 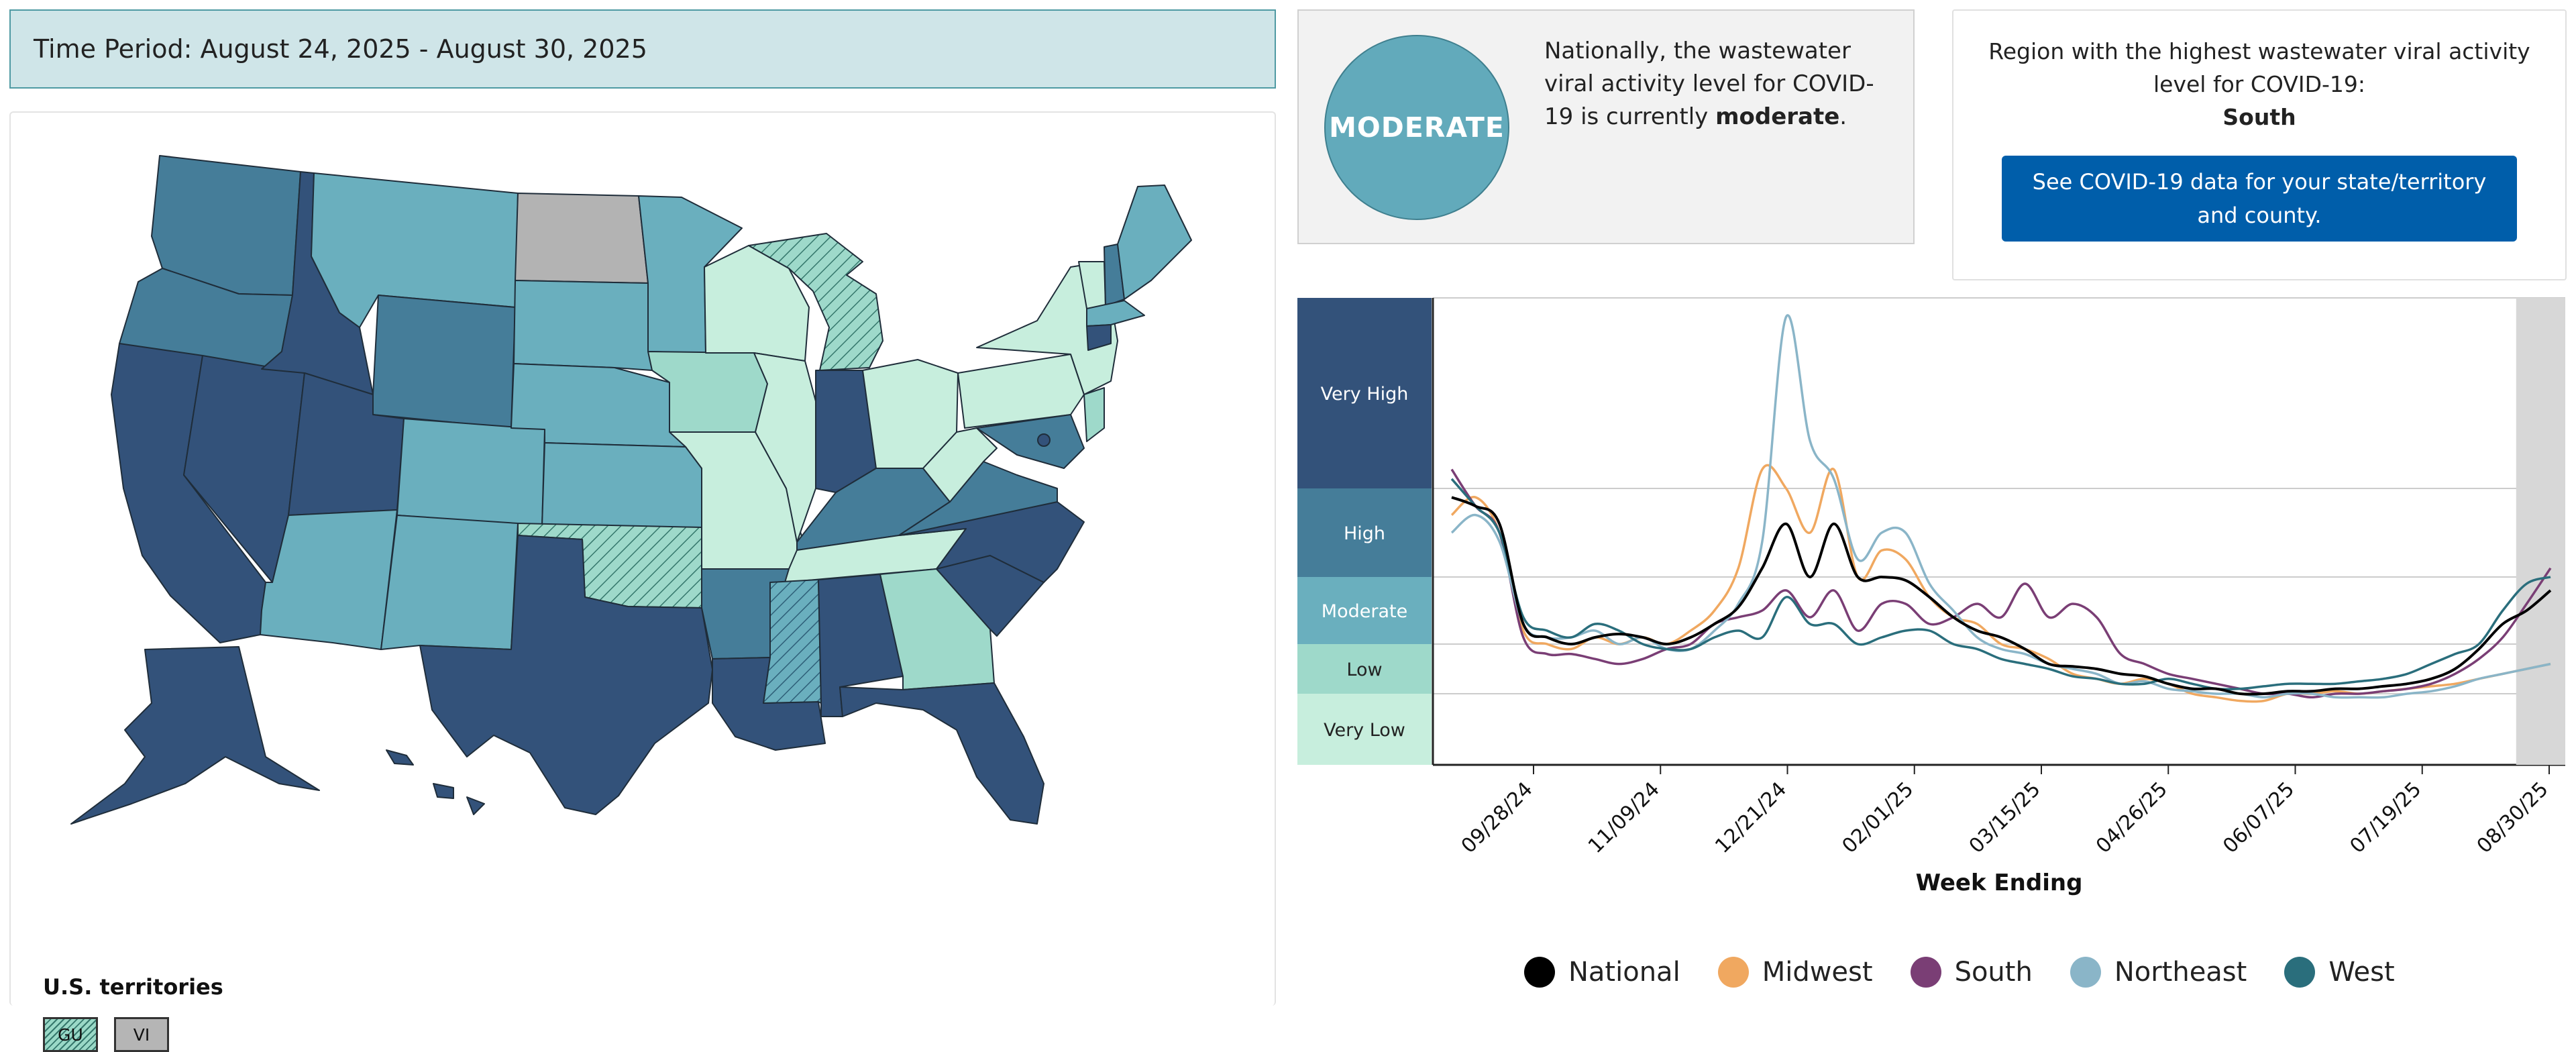 I want to click on state-pennsylvania, so click(x=1021, y=391).